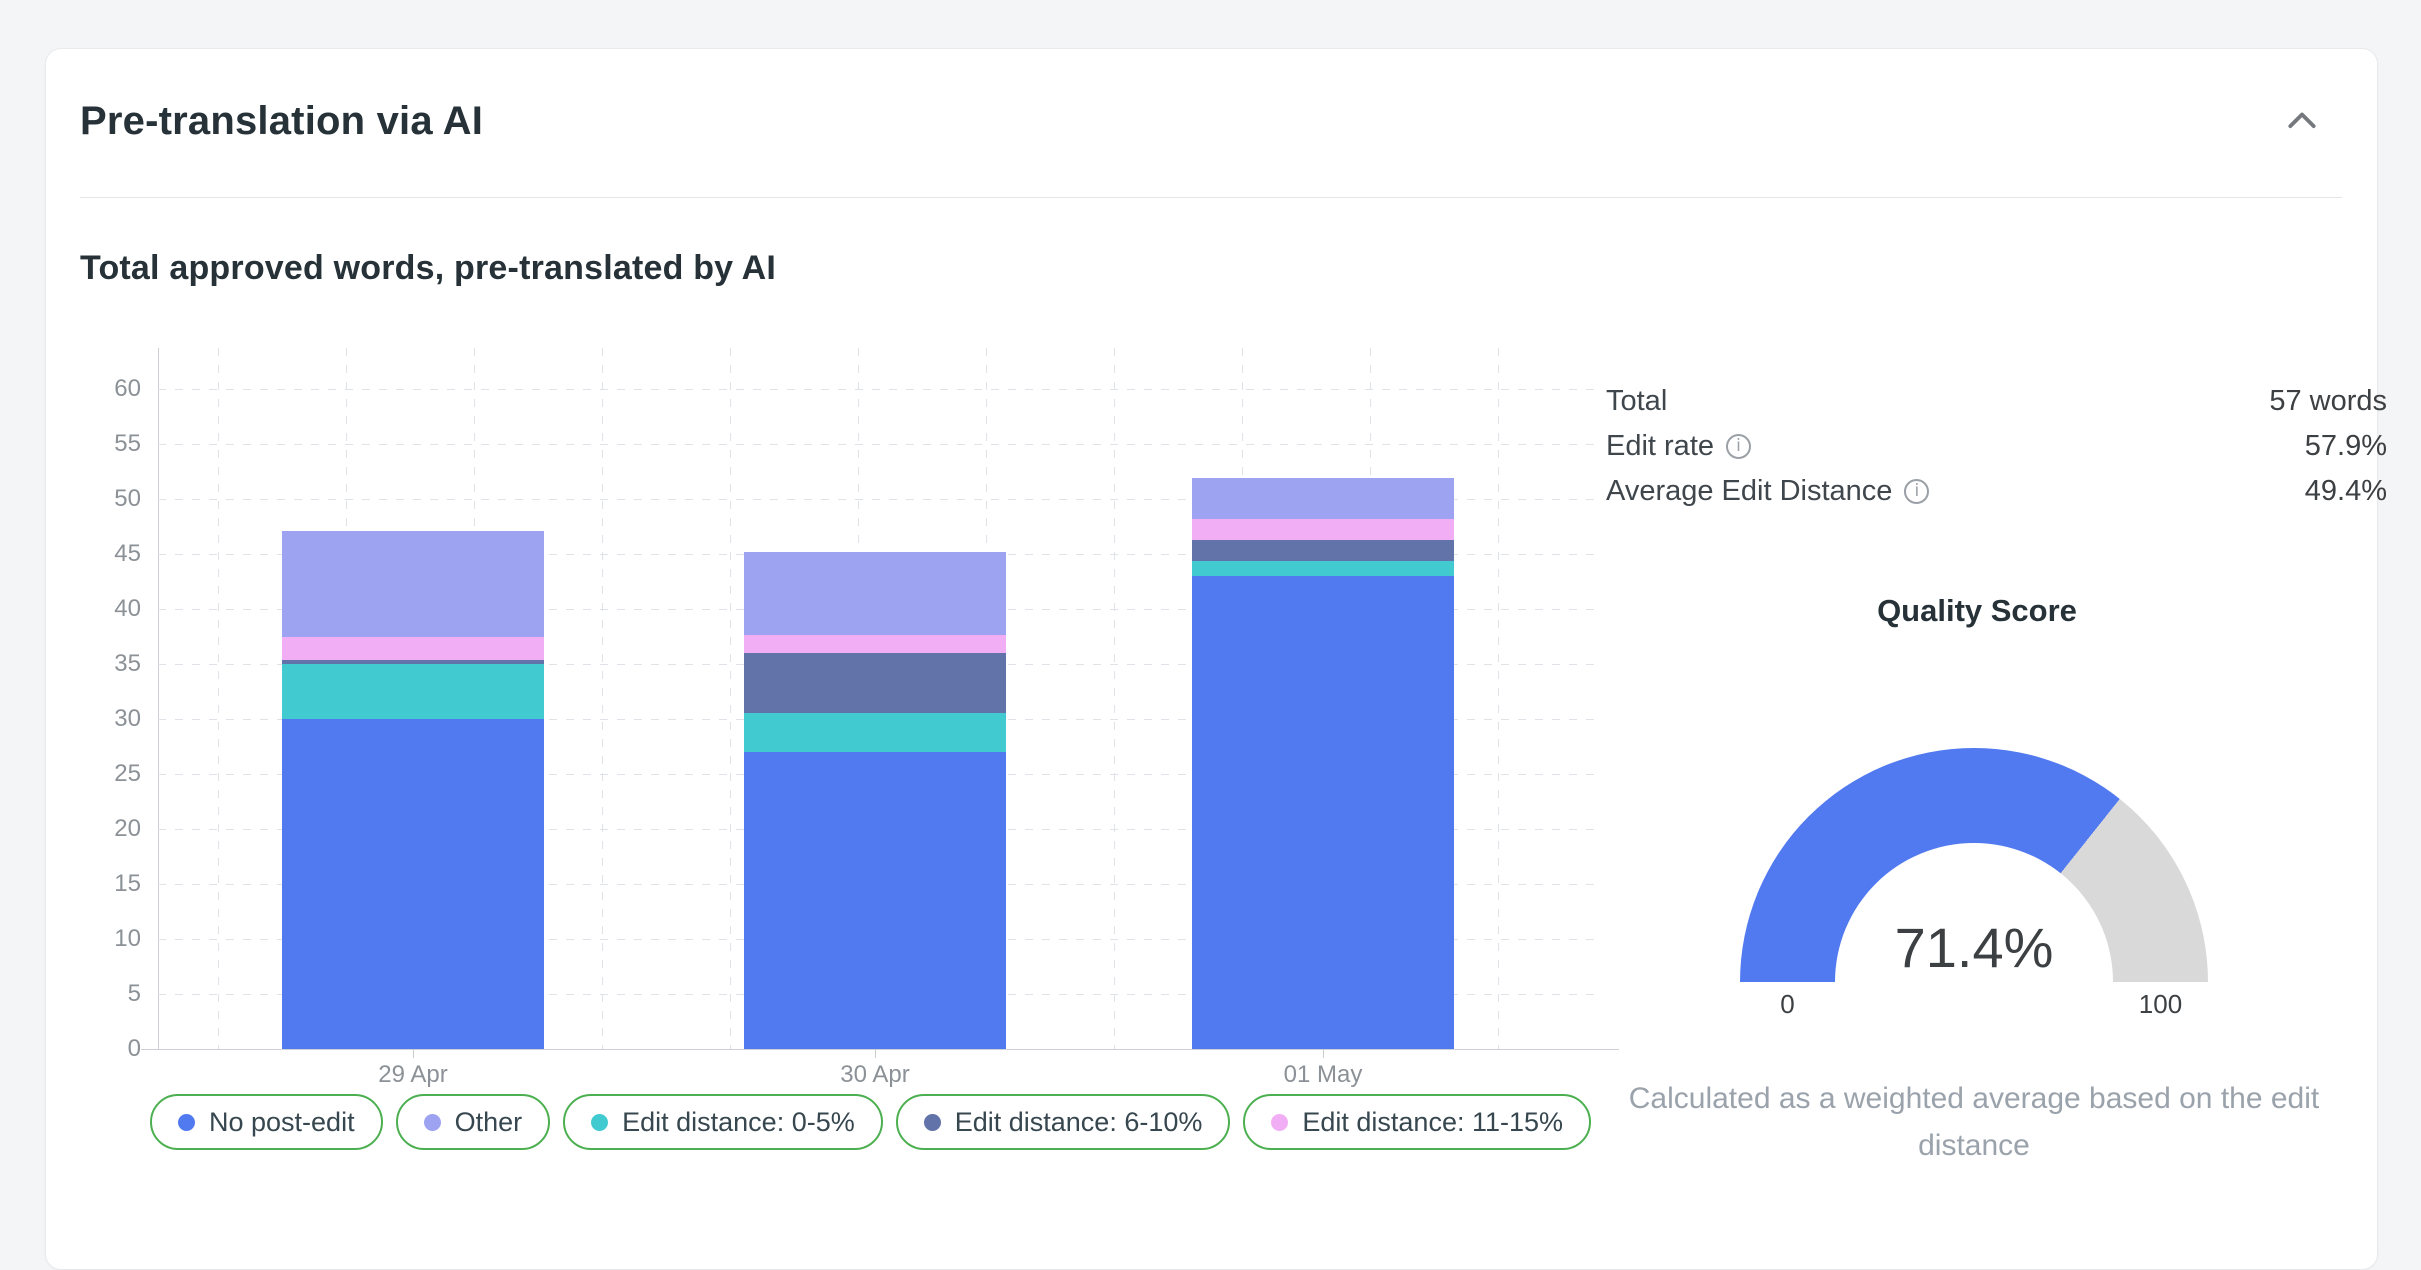 This screenshot has width=2421, height=1270. Describe the element at coordinates (127, 718) in the screenshot. I see `y-tick-label: 30` at that location.